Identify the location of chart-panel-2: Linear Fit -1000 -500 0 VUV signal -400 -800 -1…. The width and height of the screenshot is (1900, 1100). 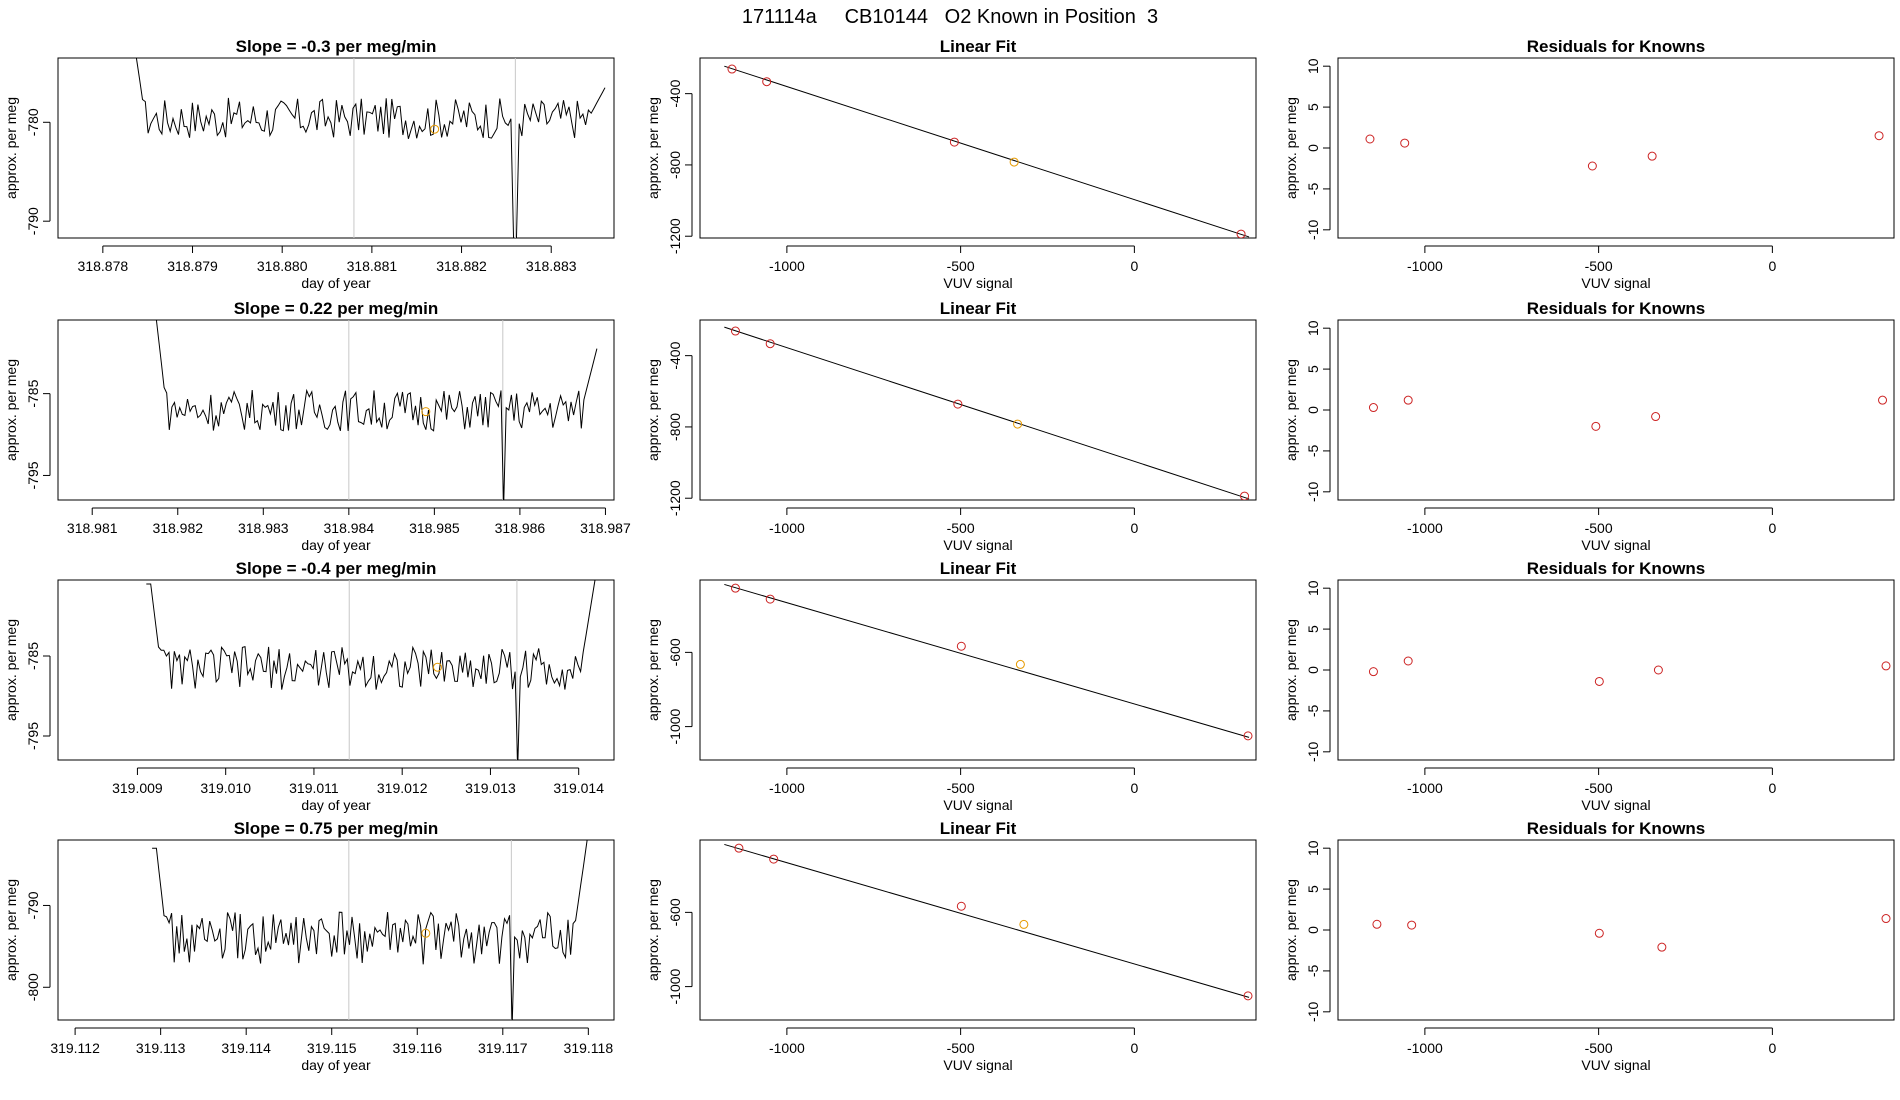
(951, 164).